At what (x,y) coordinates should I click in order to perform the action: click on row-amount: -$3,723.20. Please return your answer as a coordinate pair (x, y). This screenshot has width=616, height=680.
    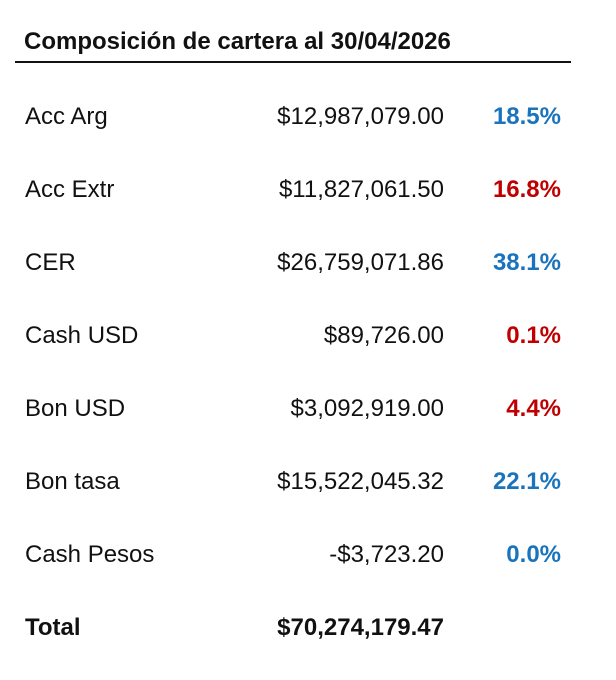
    Looking at the image, I should click on (386, 554).